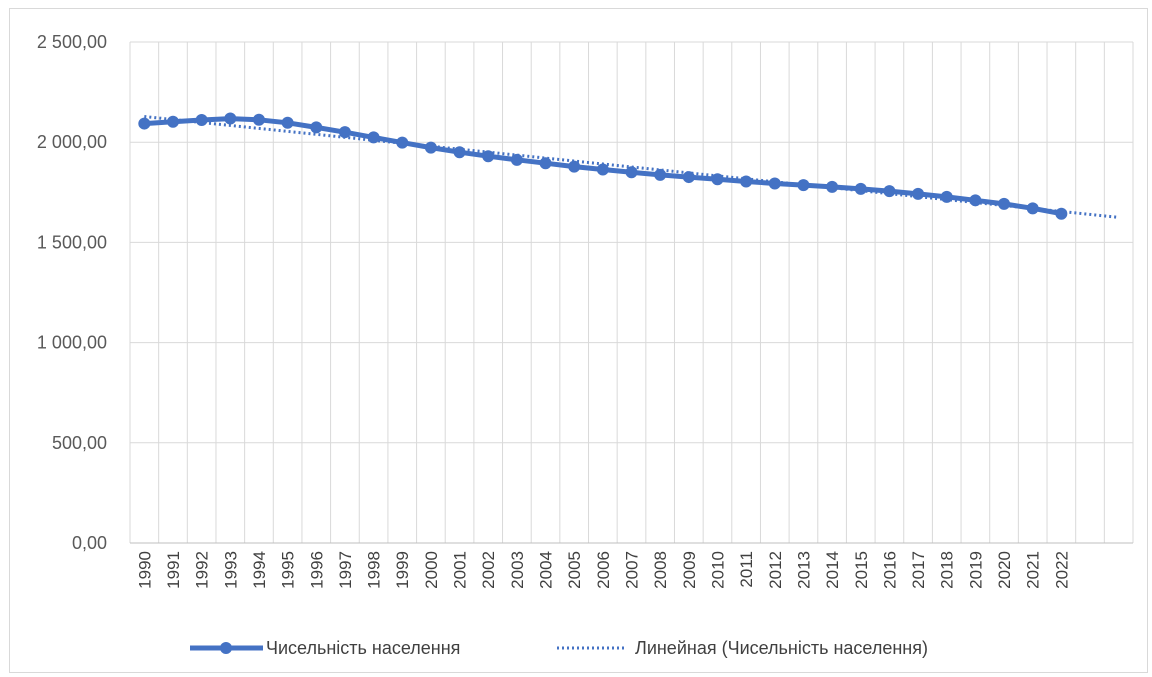  Describe the element at coordinates (226, 648) in the screenshot. I see `legend-series-swatch-marker` at that location.